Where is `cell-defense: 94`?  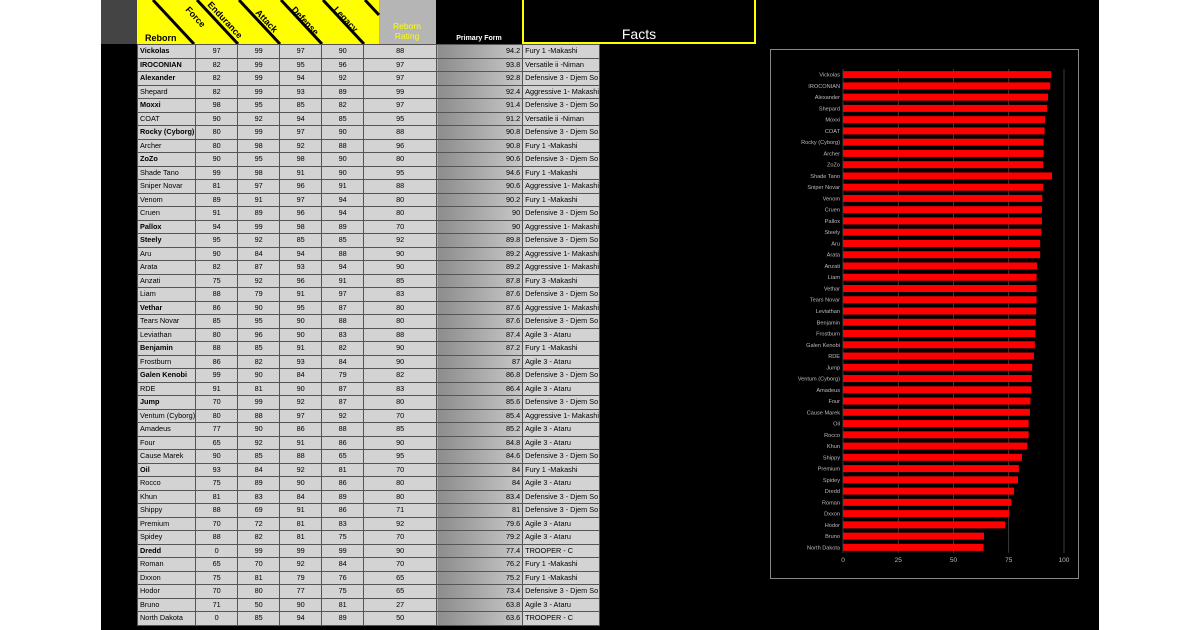 cell-defense: 94 is located at coordinates (343, 213).